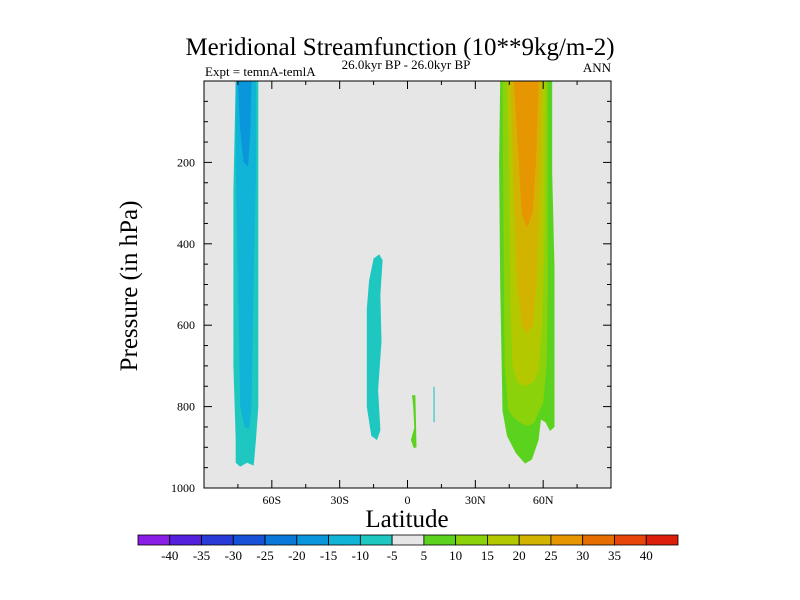  What do you see at coordinates (328, 555) in the screenshot?
I see `colorbar-label: -15` at bounding box center [328, 555].